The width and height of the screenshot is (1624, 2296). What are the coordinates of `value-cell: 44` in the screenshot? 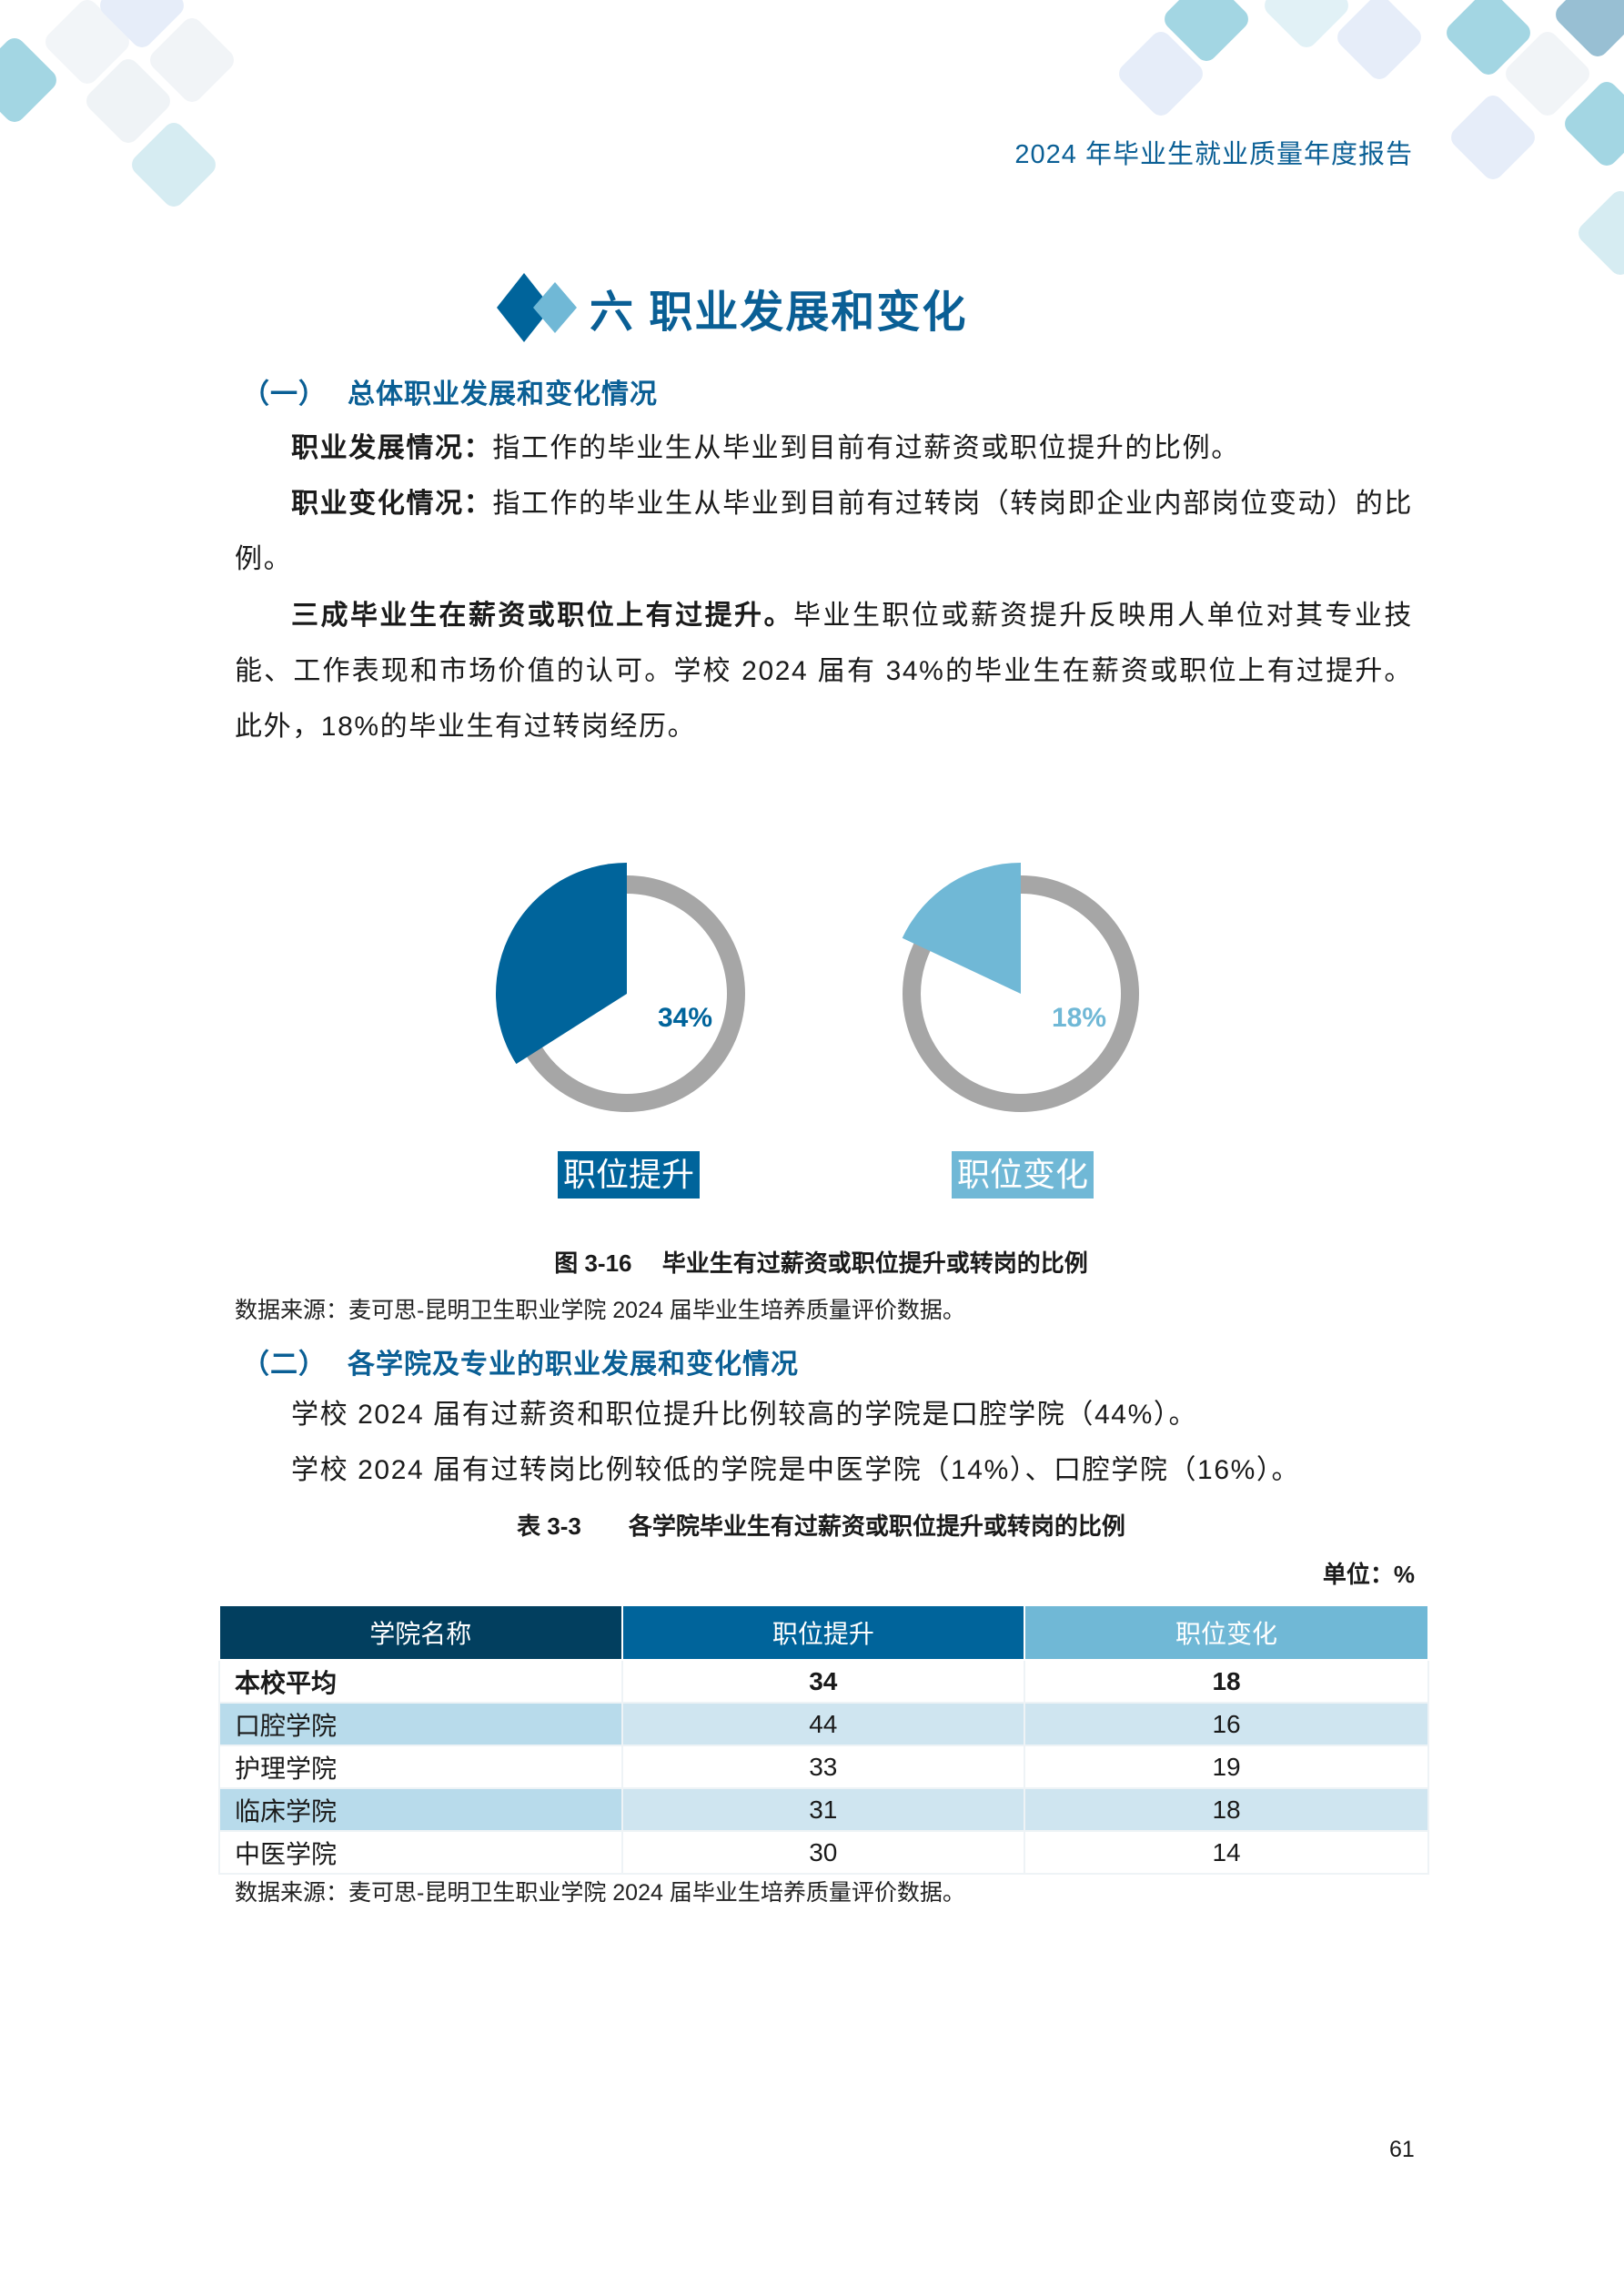 It's located at (823, 1724).